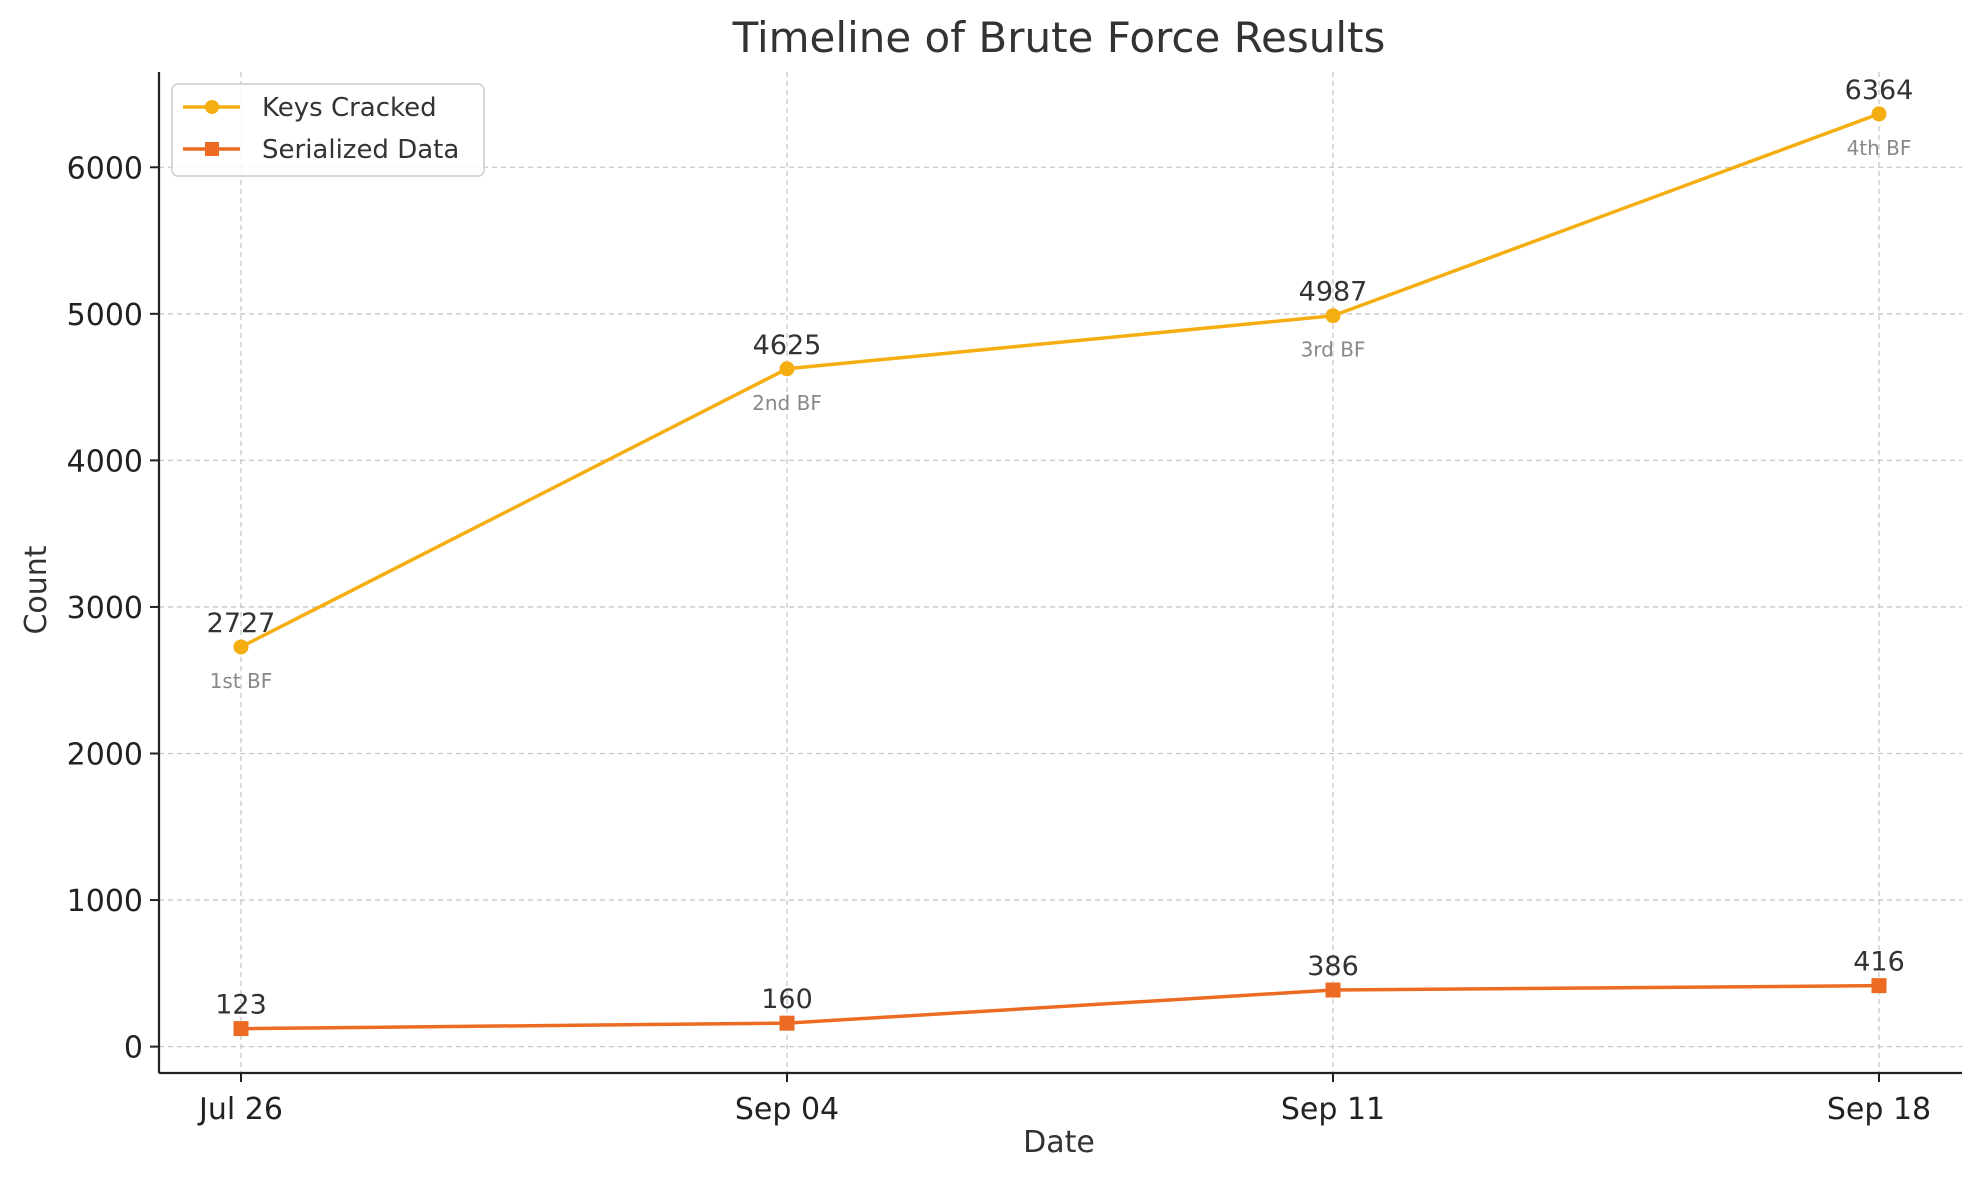 This screenshot has height=1184, width=1980. I want to click on data-label: 2727, so click(241, 623).